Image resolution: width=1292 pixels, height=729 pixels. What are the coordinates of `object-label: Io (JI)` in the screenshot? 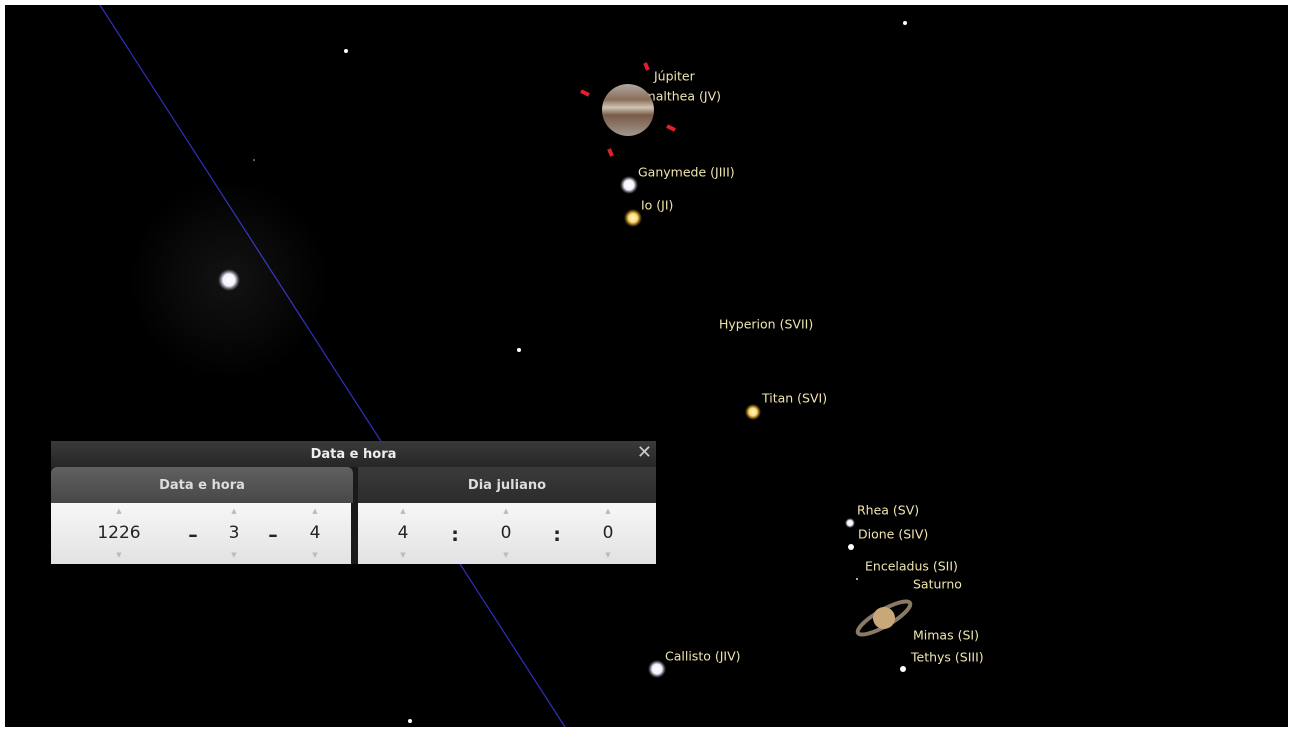 It's located at (657, 205).